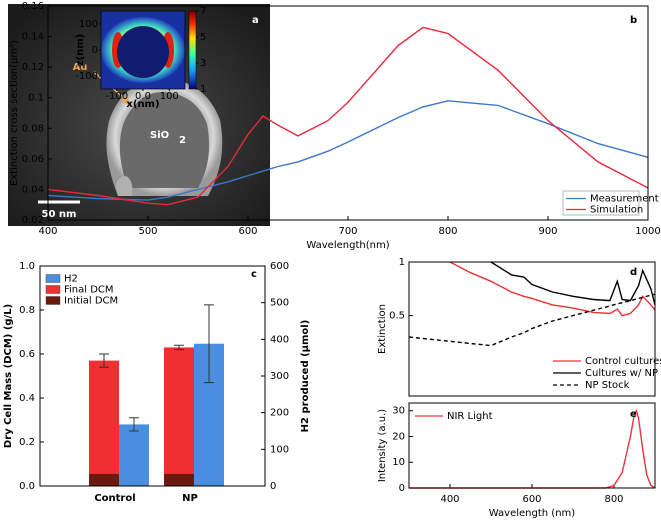 Image resolution: width=661 pixels, height=525 pixels. I want to click on y-tick-label: 0.2, so click(27, 442).